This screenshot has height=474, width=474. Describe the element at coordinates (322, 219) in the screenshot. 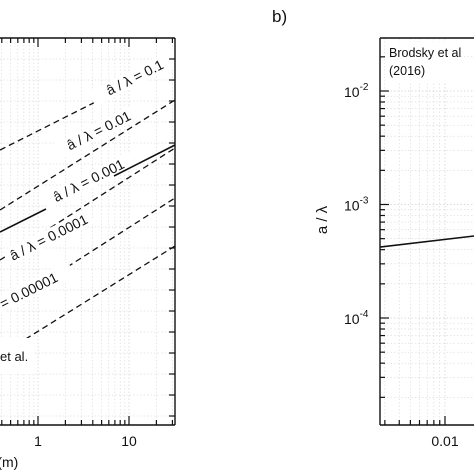

I see `panel-b-y-axis-label: a / λ` at that location.